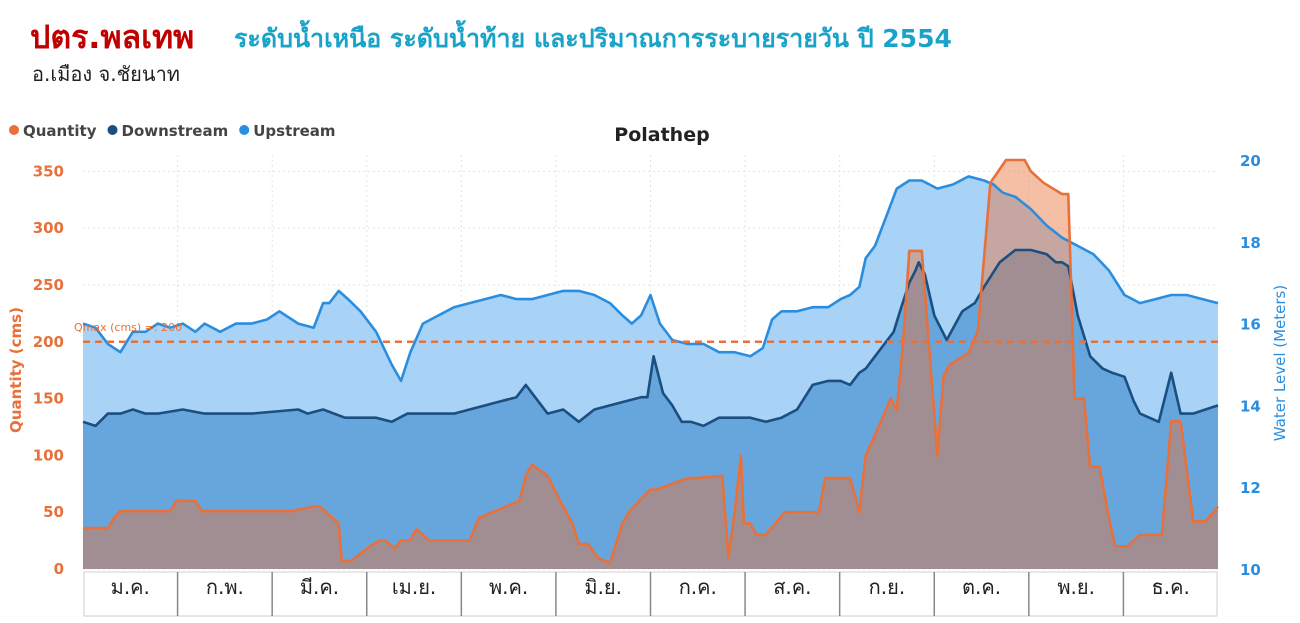 The image size is (1300, 623). Describe the element at coordinates (48, 228) in the screenshot. I see `y-left-tick-label: 300` at that location.